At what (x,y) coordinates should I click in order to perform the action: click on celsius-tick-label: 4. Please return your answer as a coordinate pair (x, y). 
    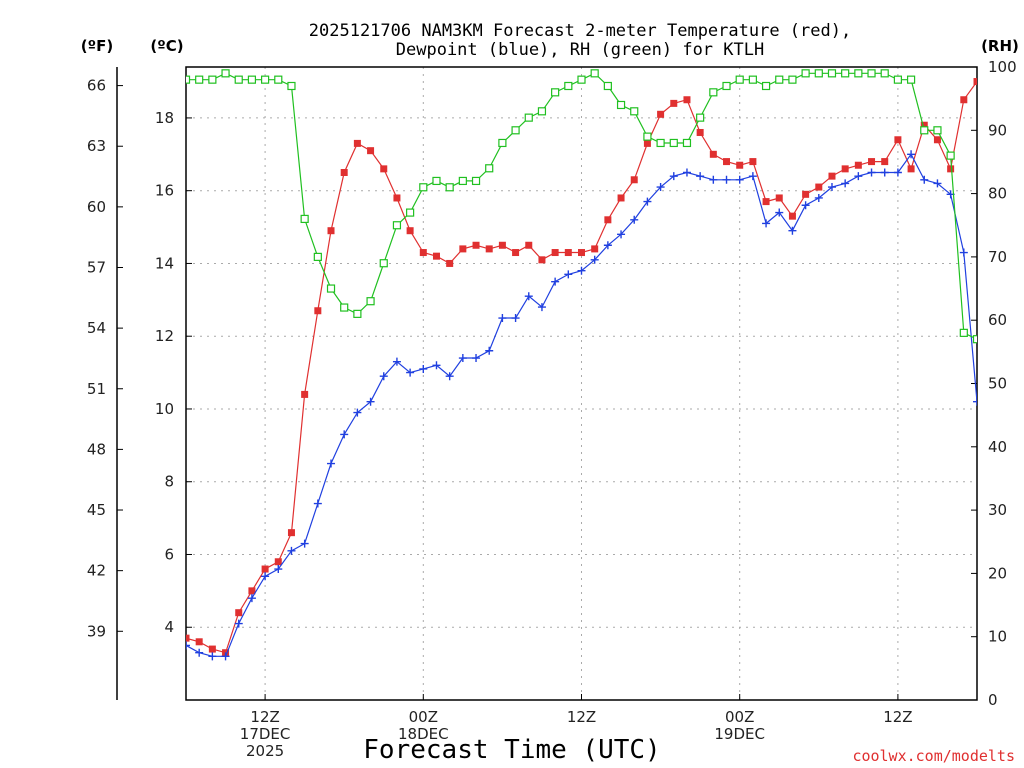
    Looking at the image, I should click on (169, 627).